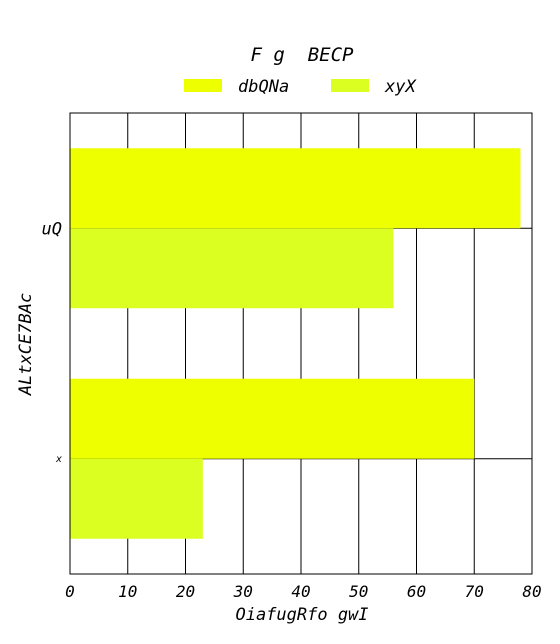 The height and width of the screenshot is (644, 560). What do you see at coordinates (416, 591) in the screenshot?
I see `x-tick-label: 60` at bounding box center [416, 591].